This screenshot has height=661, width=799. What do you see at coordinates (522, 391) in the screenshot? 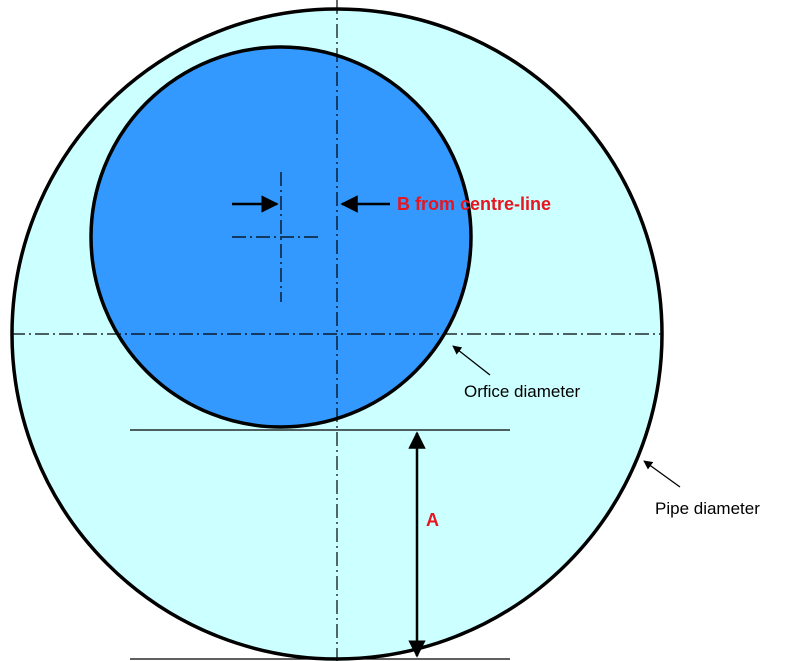
I see `orifice-label: Orfice diameter` at bounding box center [522, 391].